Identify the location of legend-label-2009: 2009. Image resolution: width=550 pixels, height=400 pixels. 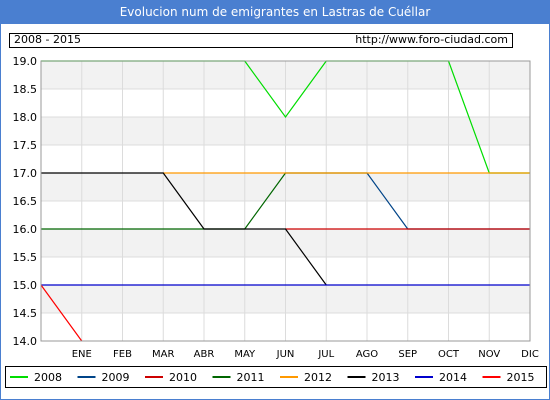
(116, 377).